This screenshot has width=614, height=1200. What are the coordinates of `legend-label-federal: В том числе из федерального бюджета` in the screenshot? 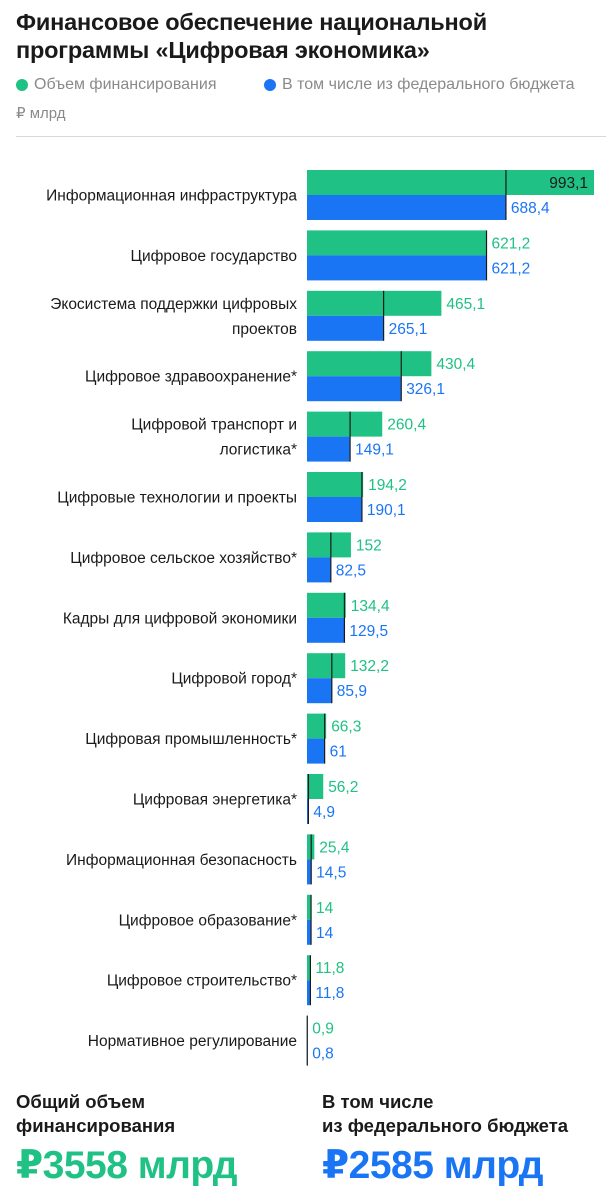 It's located at (428, 84).